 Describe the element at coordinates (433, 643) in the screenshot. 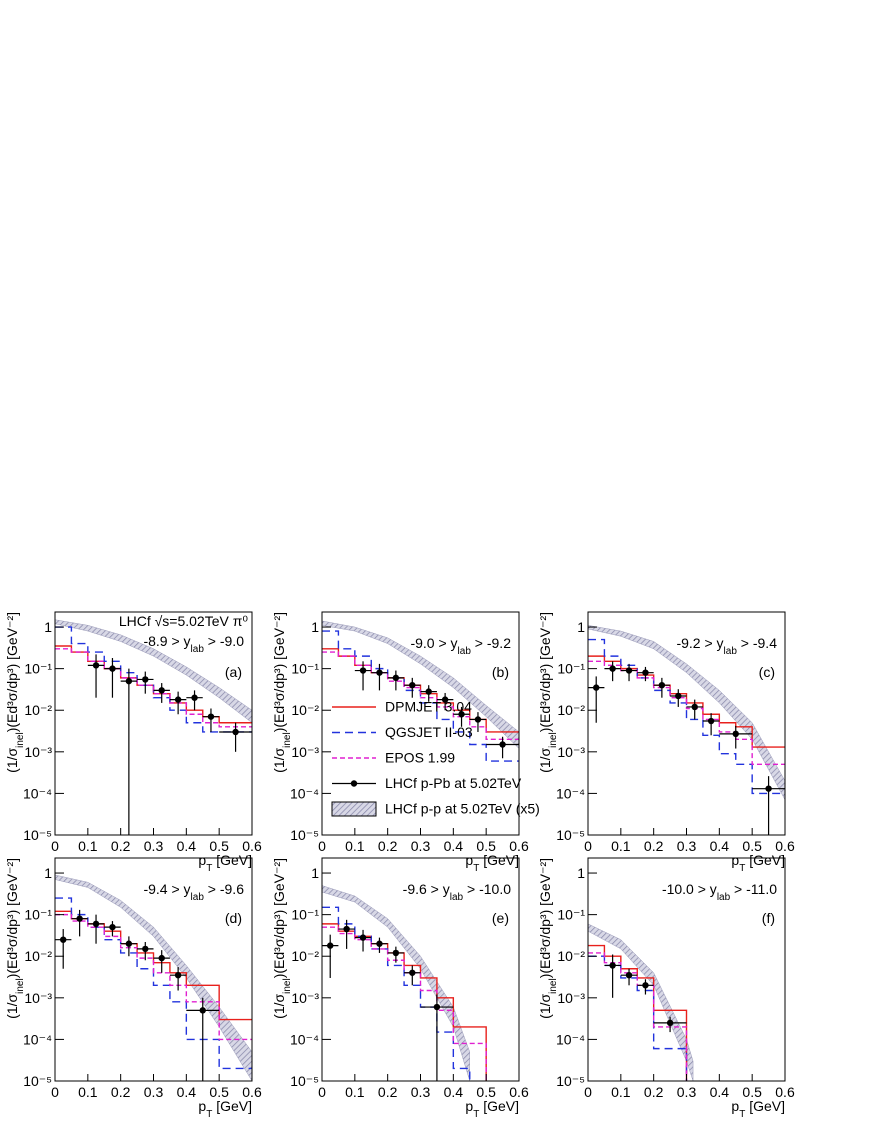

I see `text-part: -9.0 > y` at that location.